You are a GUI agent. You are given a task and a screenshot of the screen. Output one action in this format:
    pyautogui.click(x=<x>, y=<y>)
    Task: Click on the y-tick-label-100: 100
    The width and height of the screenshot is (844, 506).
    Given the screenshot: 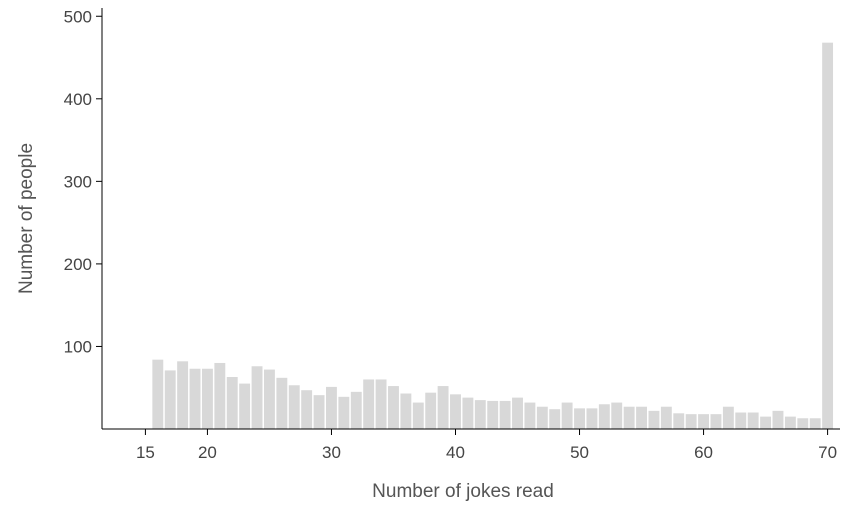 What is the action you would take?
    pyautogui.click(x=78, y=346)
    